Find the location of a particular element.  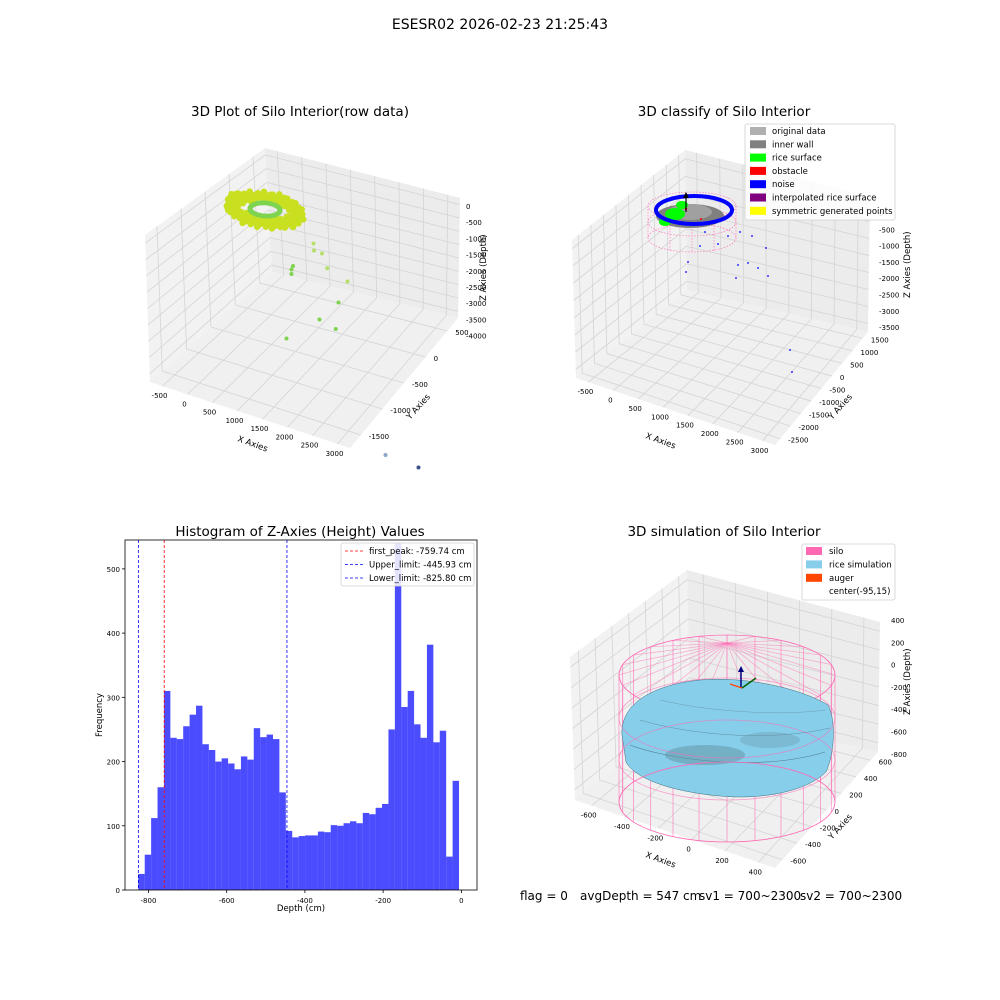

y-tick-label: -600 is located at coordinates (798, 862).